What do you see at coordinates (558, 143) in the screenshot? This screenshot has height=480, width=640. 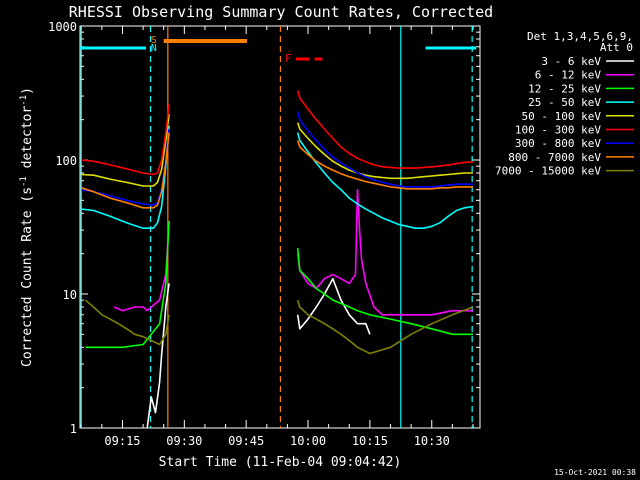 I see `legend-label: 300 - 800 keV` at bounding box center [558, 143].